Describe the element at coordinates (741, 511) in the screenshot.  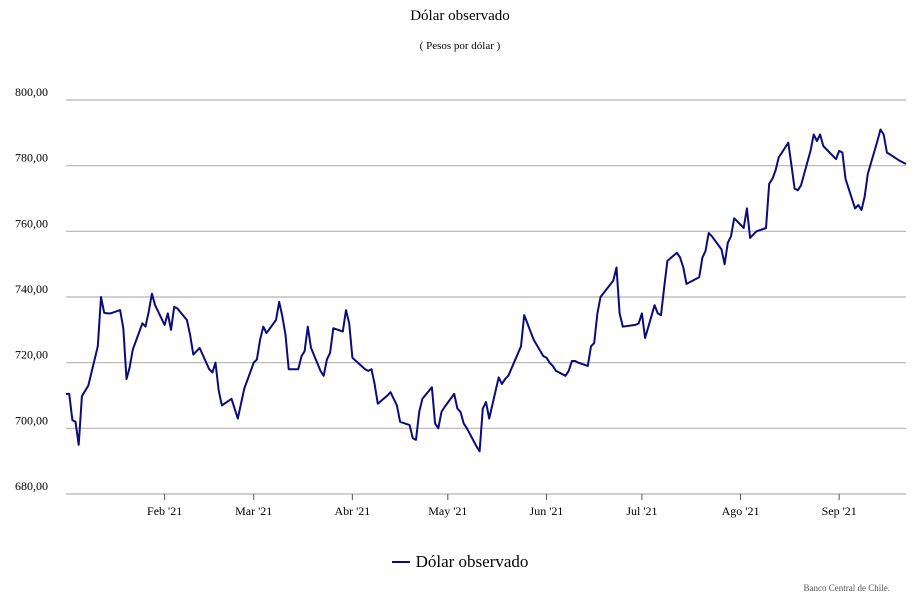
I see `x-tick-label: Ago '21` at that location.